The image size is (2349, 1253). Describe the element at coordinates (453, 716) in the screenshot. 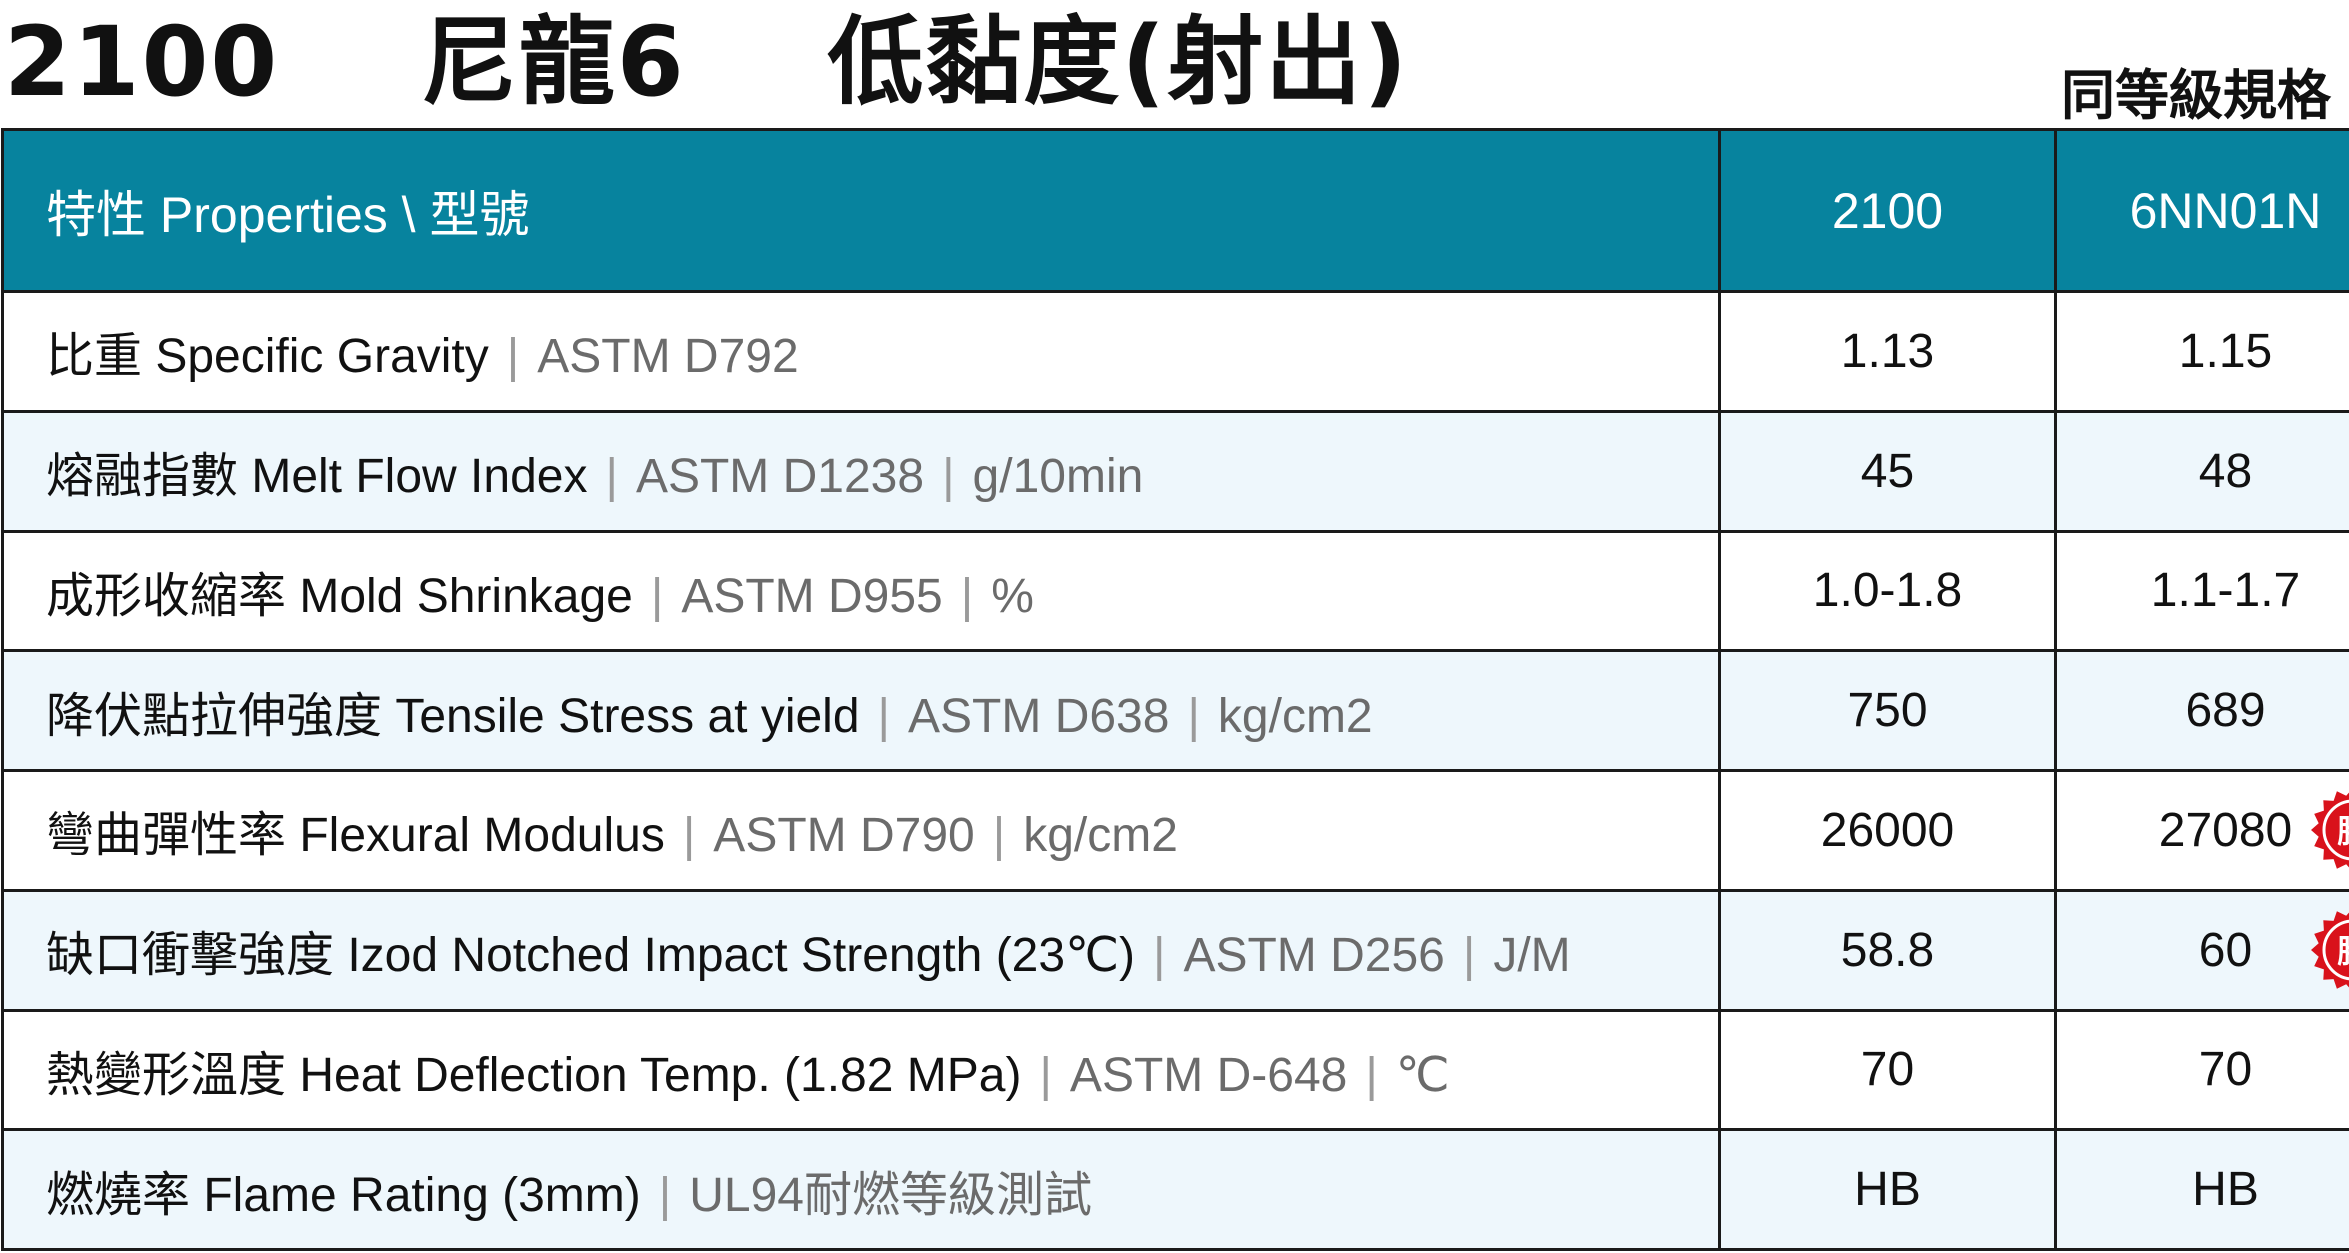

I see `property-name: 降伏點拉伸強度 Tensile Stress at yield` at that location.